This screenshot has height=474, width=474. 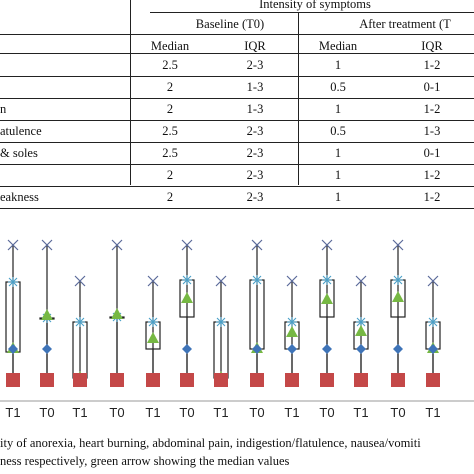 What do you see at coordinates (130, 92) in the screenshot?
I see `table-divider` at bounding box center [130, 92].